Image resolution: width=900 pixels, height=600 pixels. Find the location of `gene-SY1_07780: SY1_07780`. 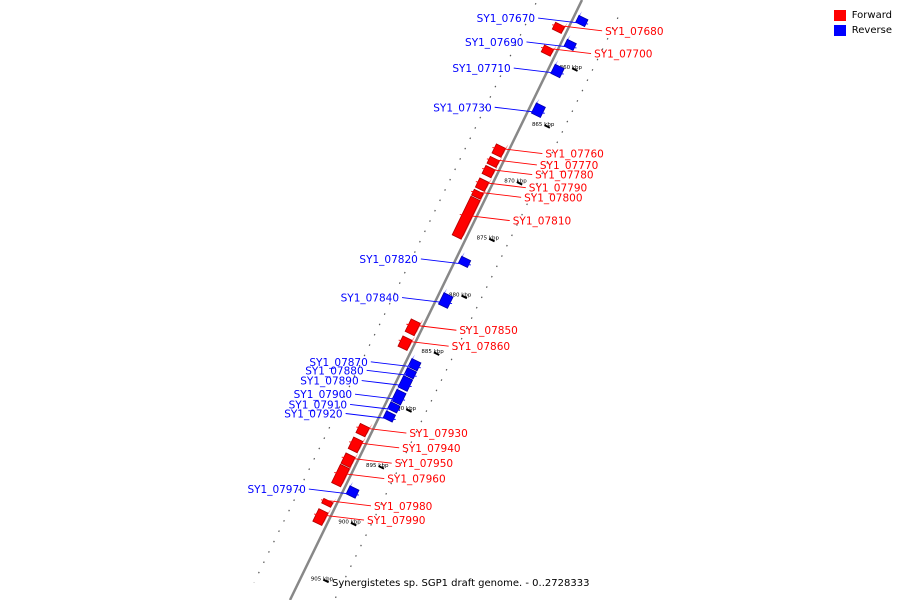

gene-SY1_07780: SY1_07780 is located at coordinates (537, 173).